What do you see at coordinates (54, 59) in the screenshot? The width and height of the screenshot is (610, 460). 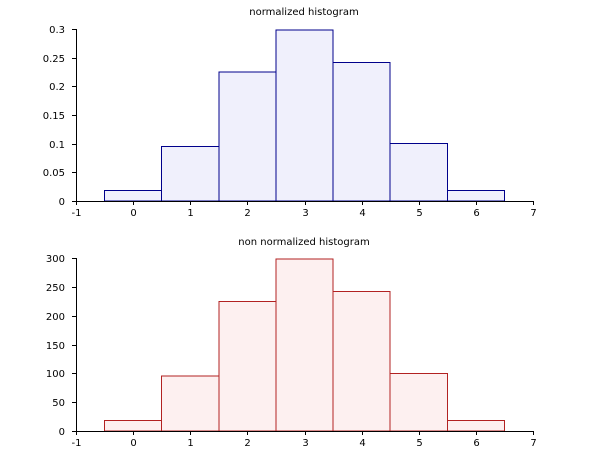 I see `y-tick-label: 0.25` at bounding box center [54, 59].